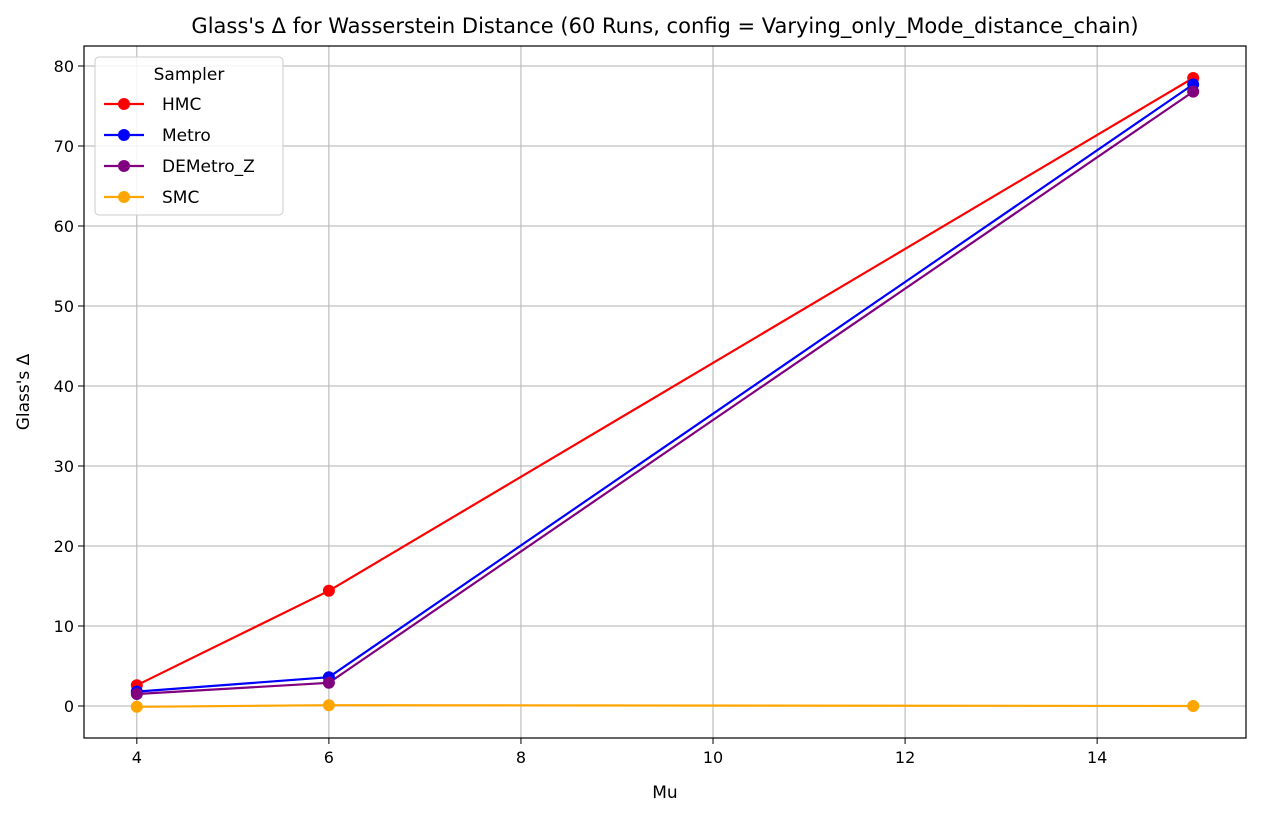 Image resolution: width=1261 pixels, height=817 pixels. Describe the element at coordinates (189, 75) in the screenshot. I see `legend-title: Sampler` at that location.